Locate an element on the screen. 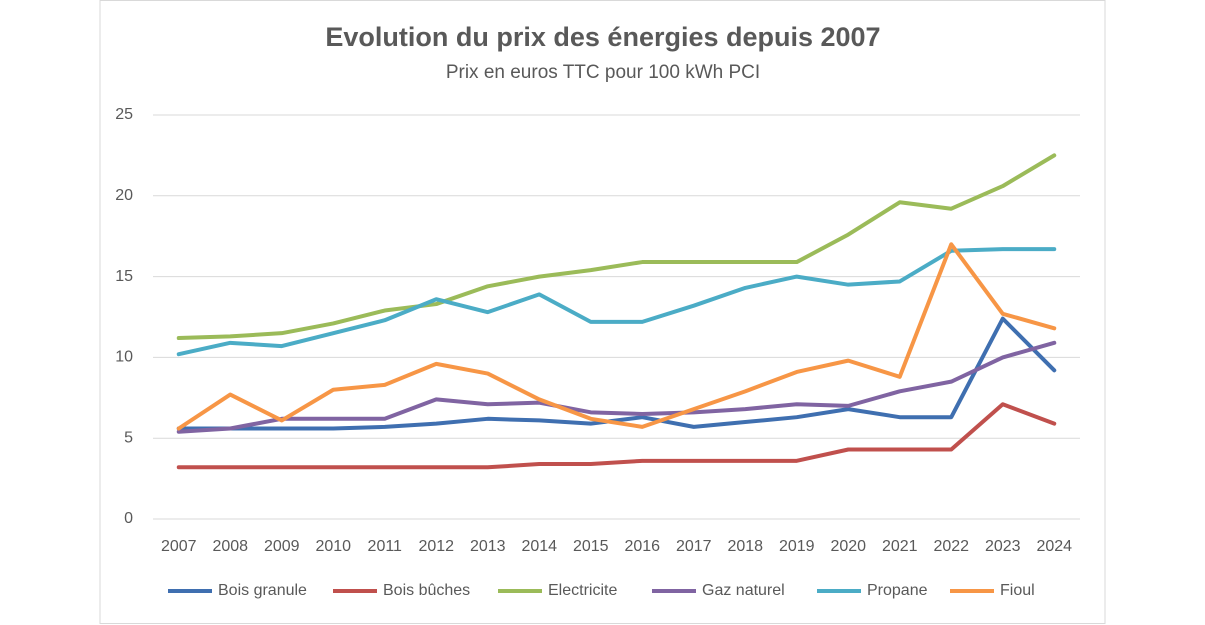  x-tick-label: 2012 is located at coordinates (436, 546).